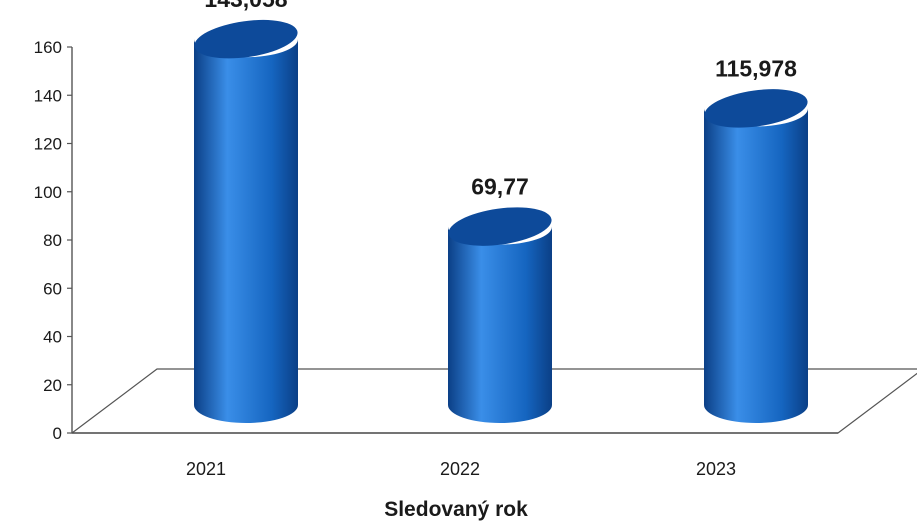 This screenshot has width=917, height=530. What do you see at coordinates (52, 337) in the screenshot?
I see `y-tick-label: 40` at bounding box center [52, 337].